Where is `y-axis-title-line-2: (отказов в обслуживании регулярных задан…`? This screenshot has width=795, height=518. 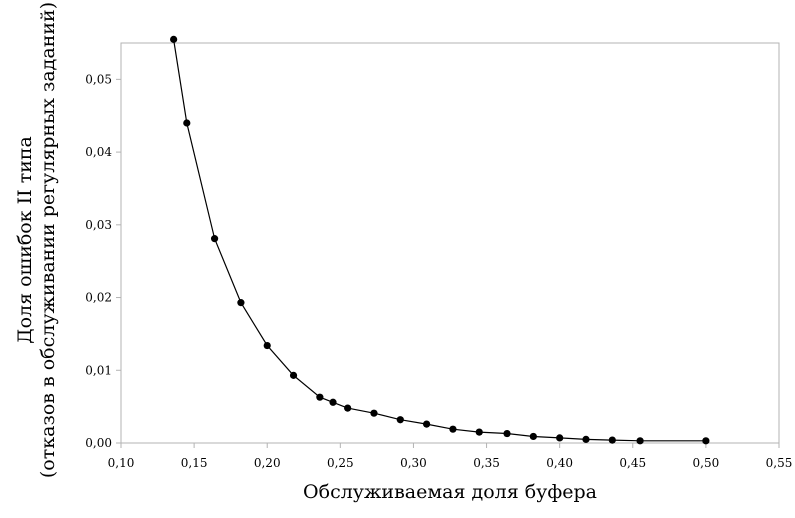 y-axis-title-line-2: (отказов в обслуживании регулярных задан… is located at coordinates (48, 240).